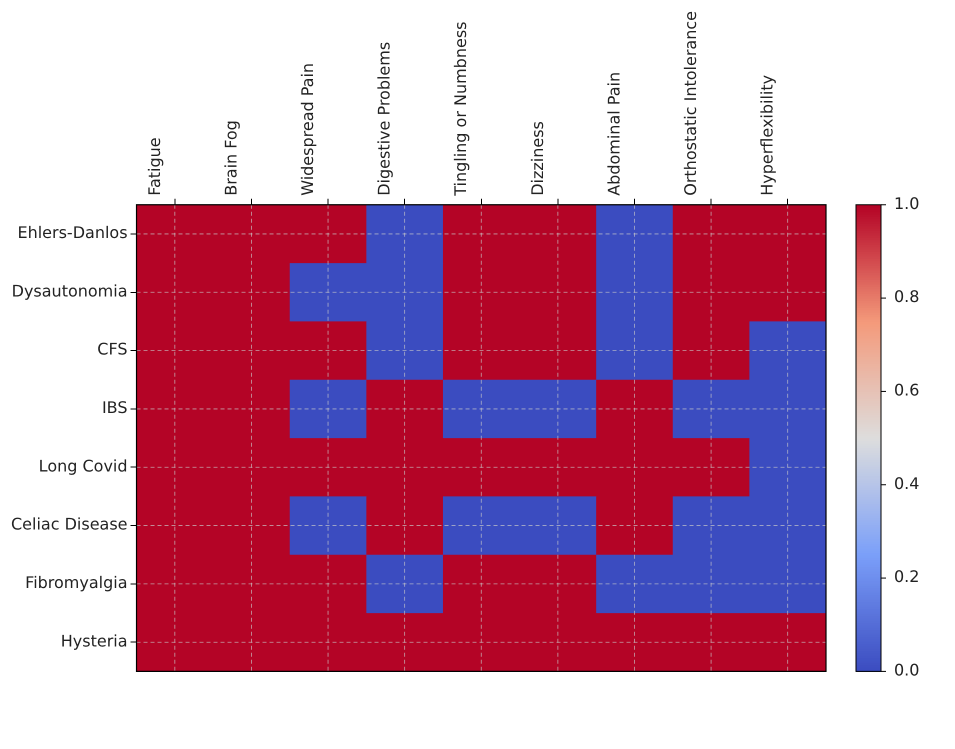 Image resolution: width=955 pixels, height=749 pixels. Describe the element at coordinates (115, 408) in the screenshot. I see `y-tick-label: IBS` at that location.